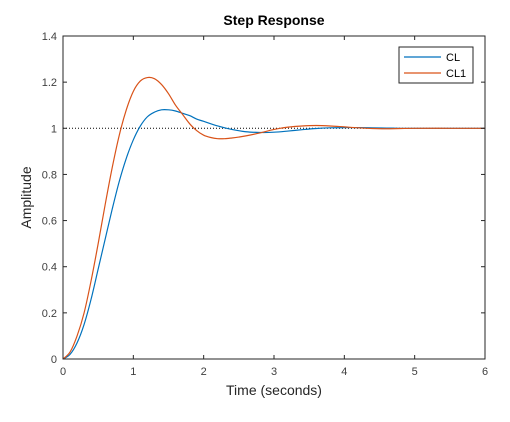  I want to click on y-tick-label: 1.4, so click(49, 37).